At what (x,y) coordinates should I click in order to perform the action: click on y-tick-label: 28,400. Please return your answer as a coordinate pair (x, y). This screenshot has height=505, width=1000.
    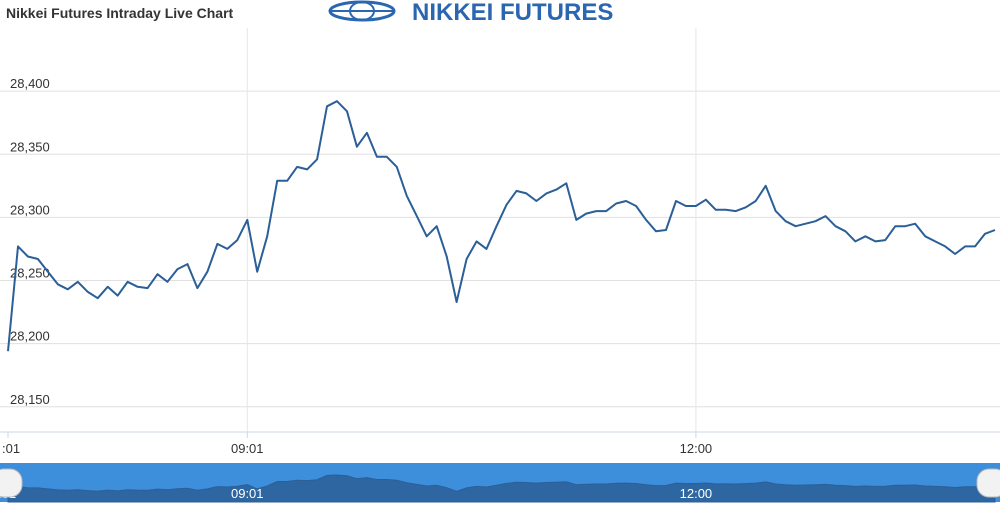
    Looking at the image, I should click on (30, 83).